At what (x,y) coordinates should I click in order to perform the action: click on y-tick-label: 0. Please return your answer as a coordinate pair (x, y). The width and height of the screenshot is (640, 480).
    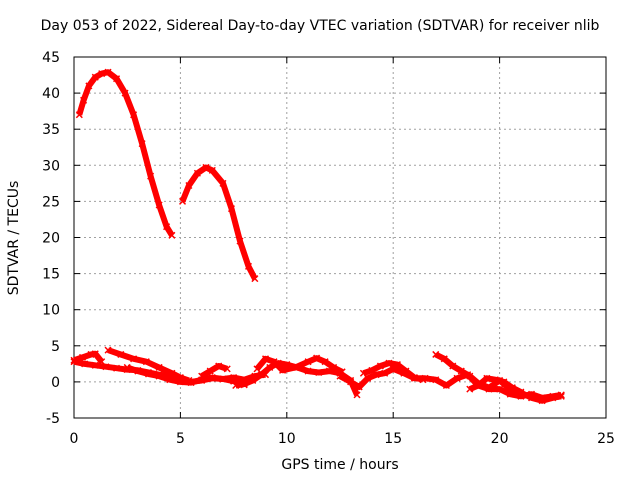
    Looking at the image, I should click on (55, 383).